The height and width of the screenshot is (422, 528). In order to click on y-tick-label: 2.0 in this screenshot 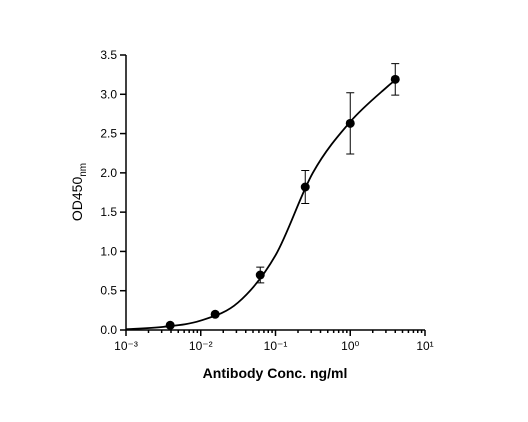, I will do `click(108, 173)`.